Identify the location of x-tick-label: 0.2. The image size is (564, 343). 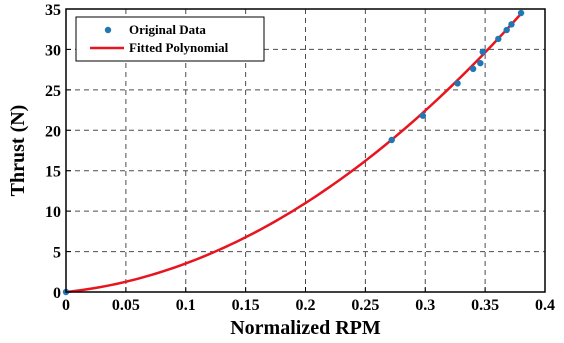
(306, 305).